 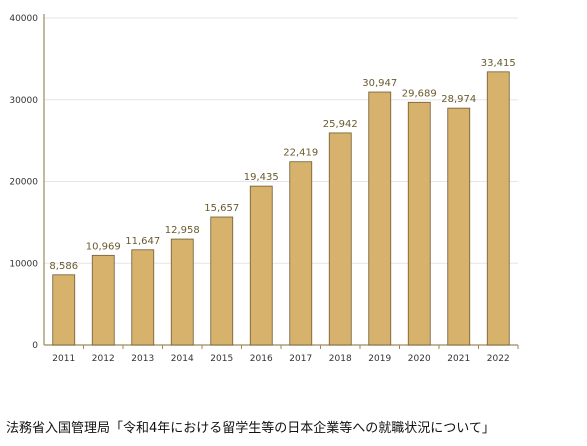 What do you see at coordinates (63, 266) in the screenshot?
I see `data-label-2011: 8,586` at bounding box center [63, 266].